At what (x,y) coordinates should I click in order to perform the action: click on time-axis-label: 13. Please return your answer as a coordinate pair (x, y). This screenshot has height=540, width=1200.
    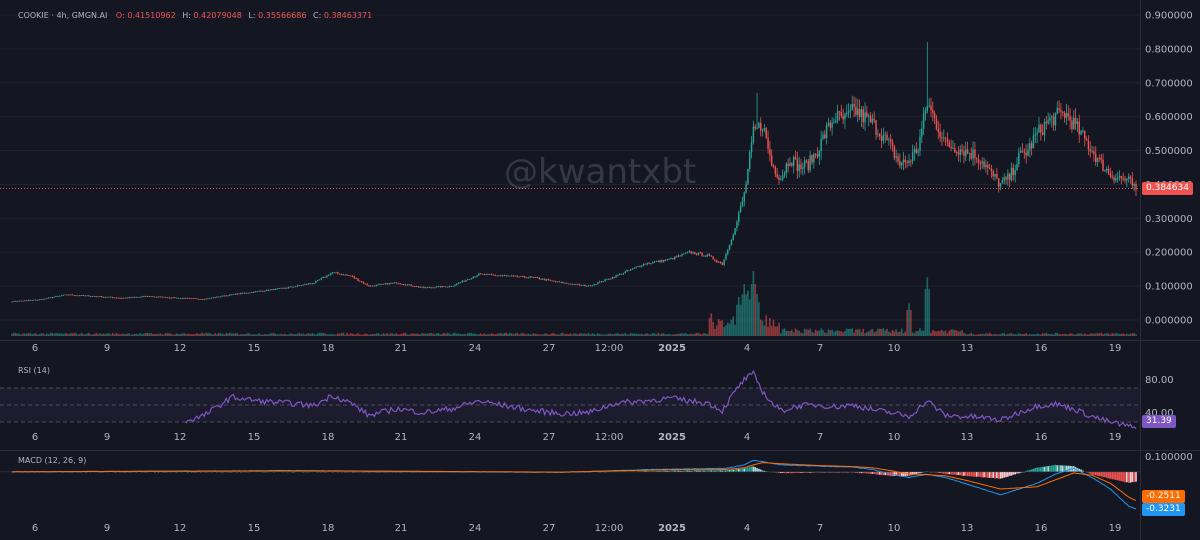
    Looking at the image, I should click on (967, 437).